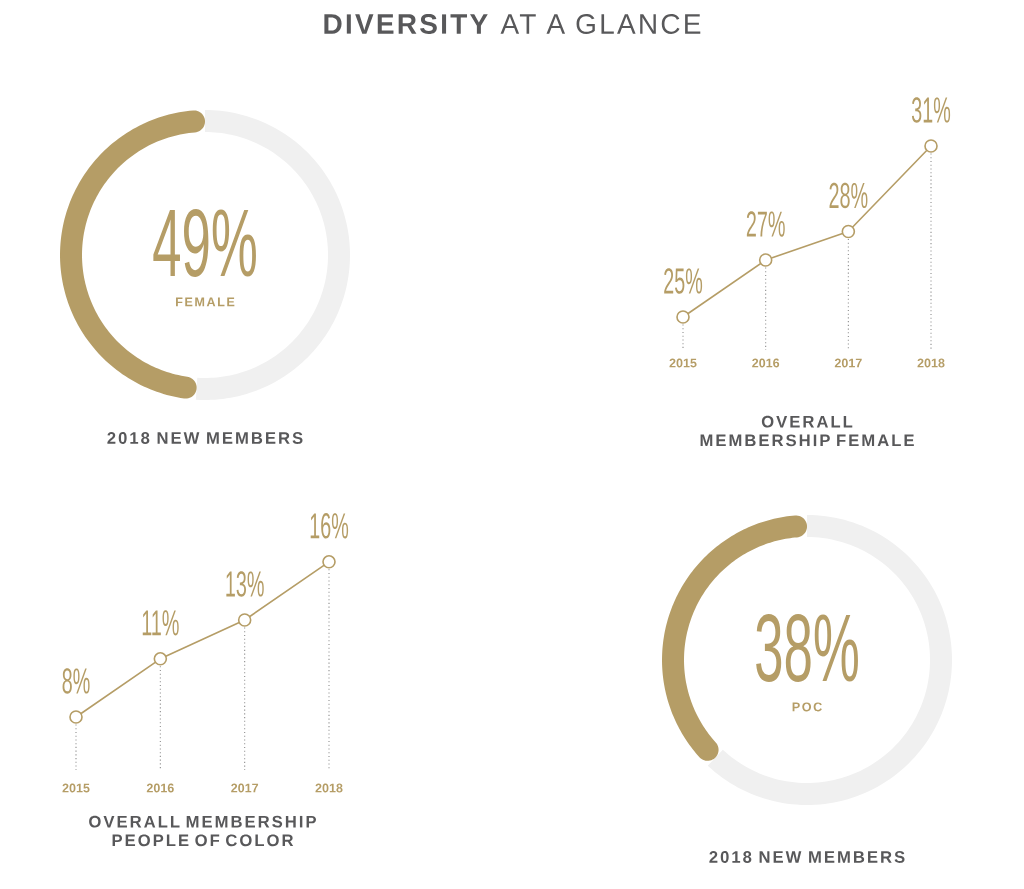 The width and height of the screenshot is (1024, 889). Describe the element at coordinates (329, 526) in the screenshot. I see `data-label: 16%` at that location.